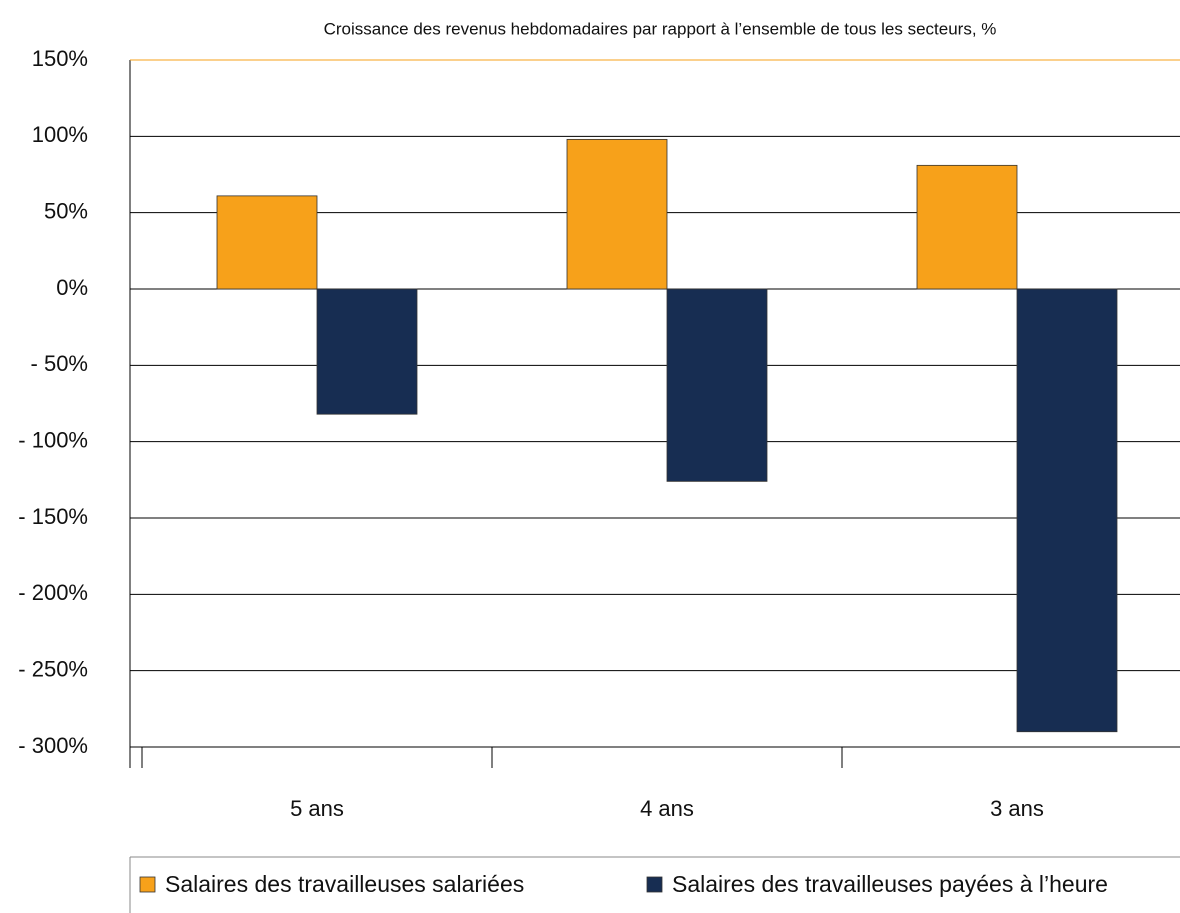  I want to click on x-tick-label: 3 ans, so click(1017, 808).